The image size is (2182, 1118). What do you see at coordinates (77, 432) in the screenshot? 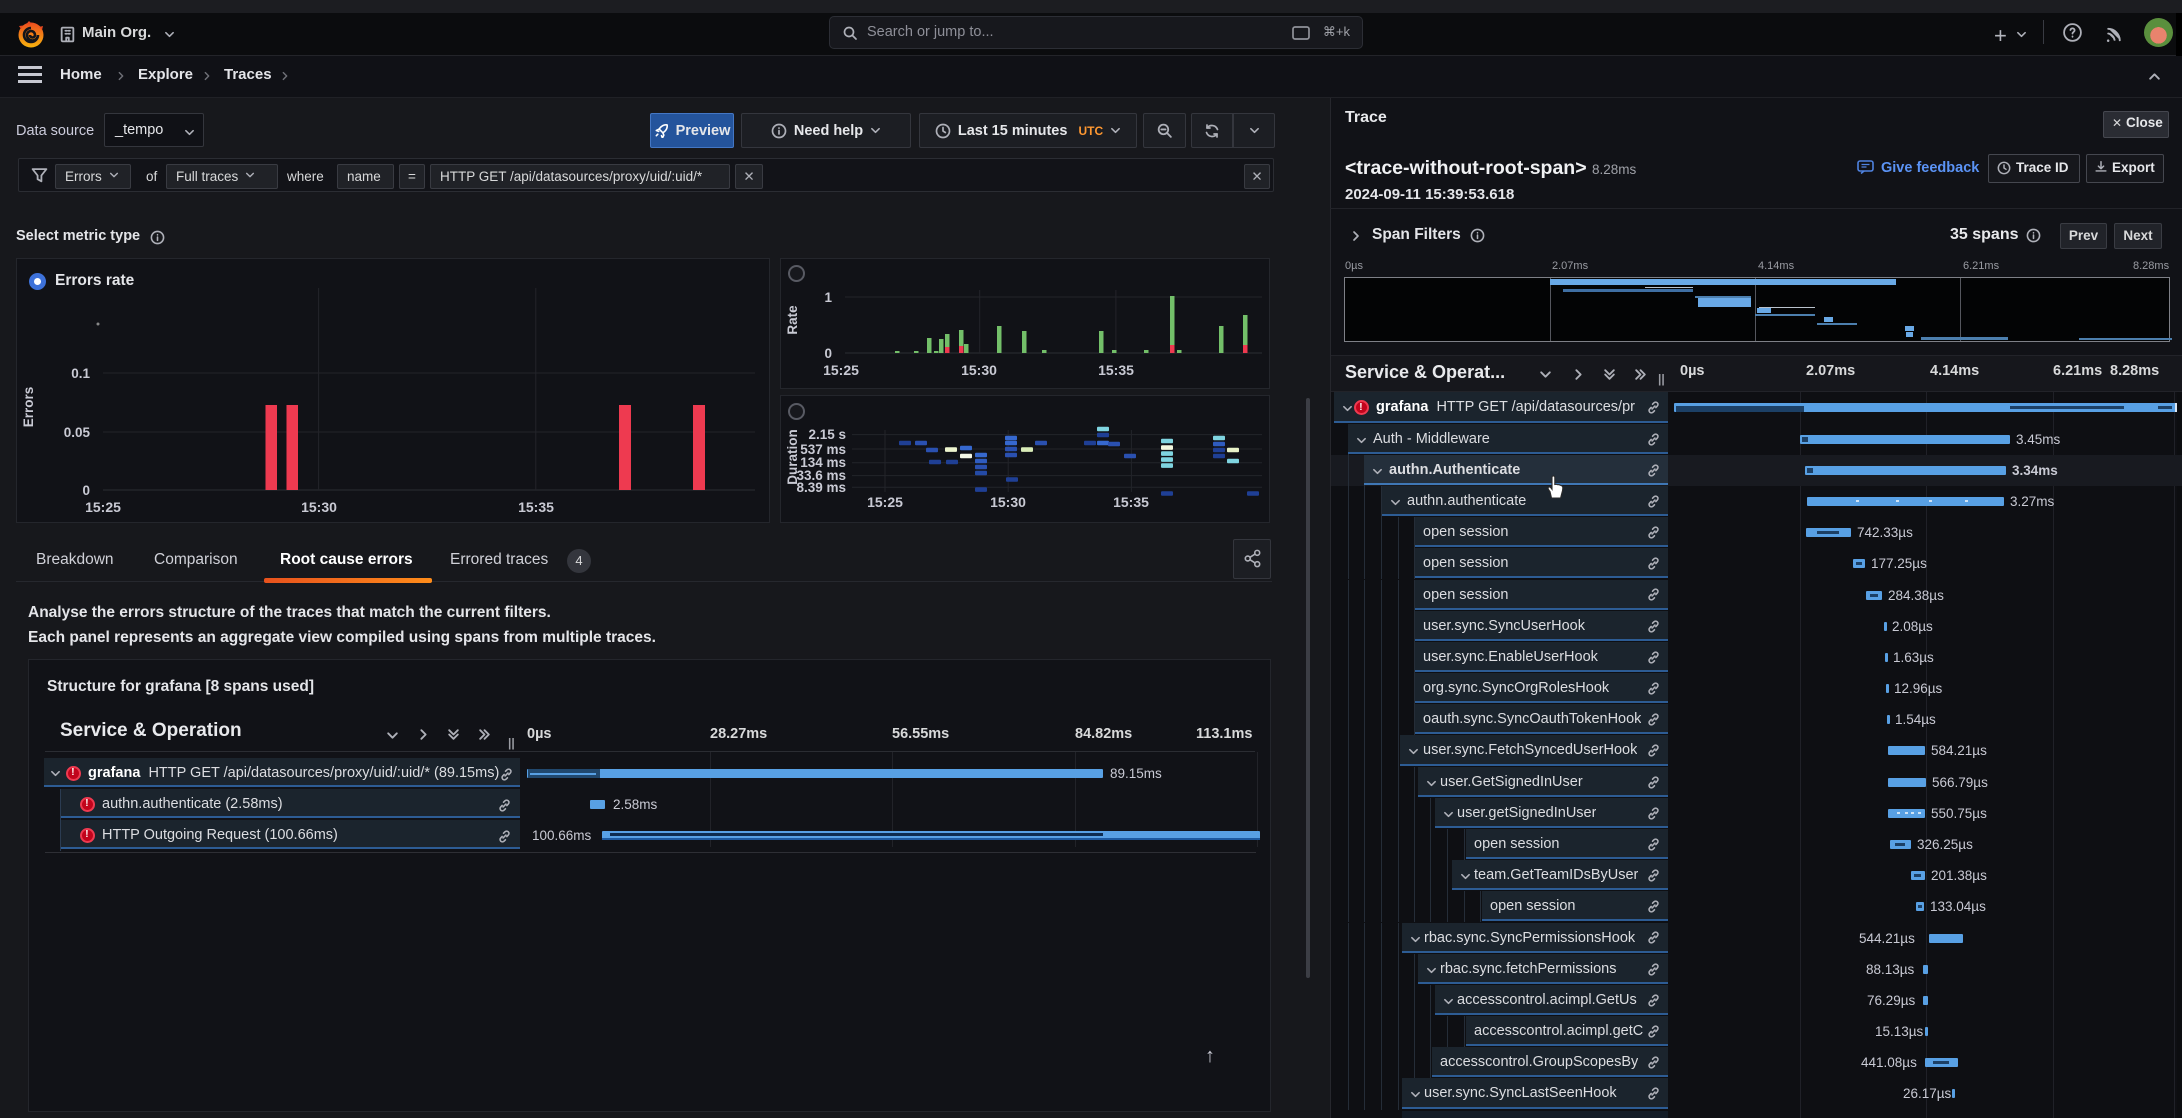
I see `svg-text: 0.05` at bounding box center [77, 432].